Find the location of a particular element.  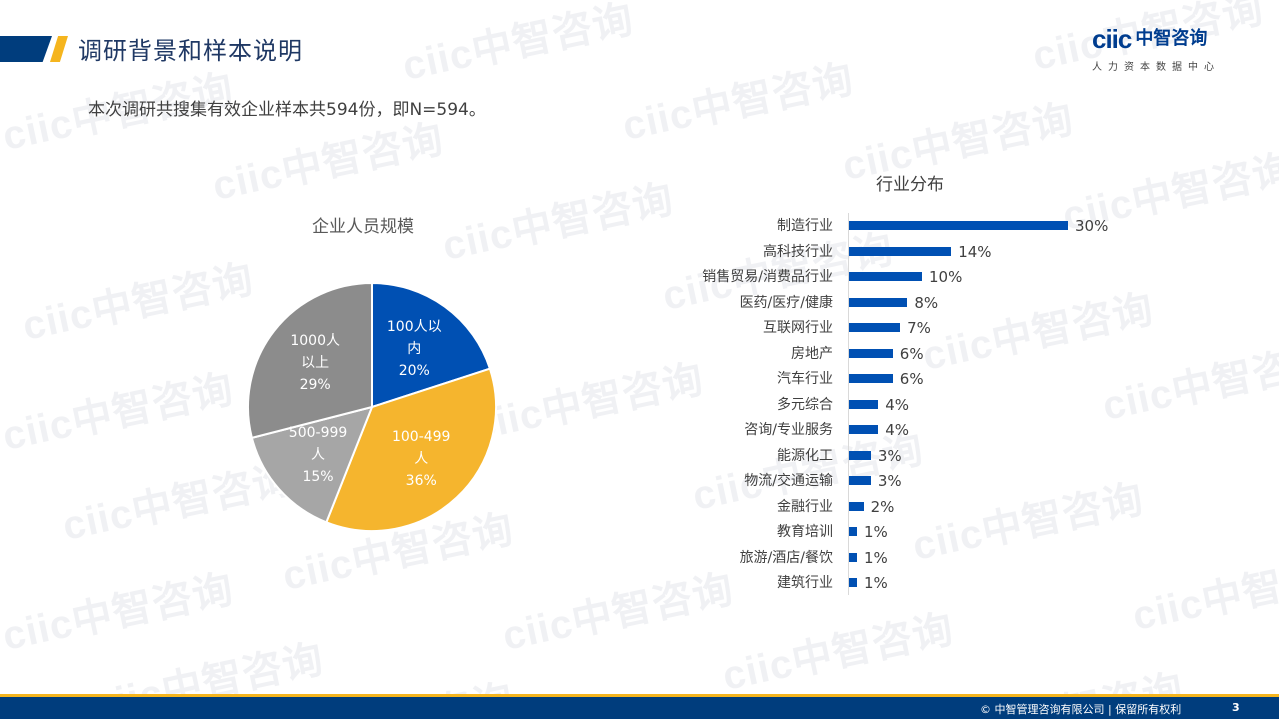

bar-row: 销售贸易/消费品行业 10% is located at coordinates (880, 277).